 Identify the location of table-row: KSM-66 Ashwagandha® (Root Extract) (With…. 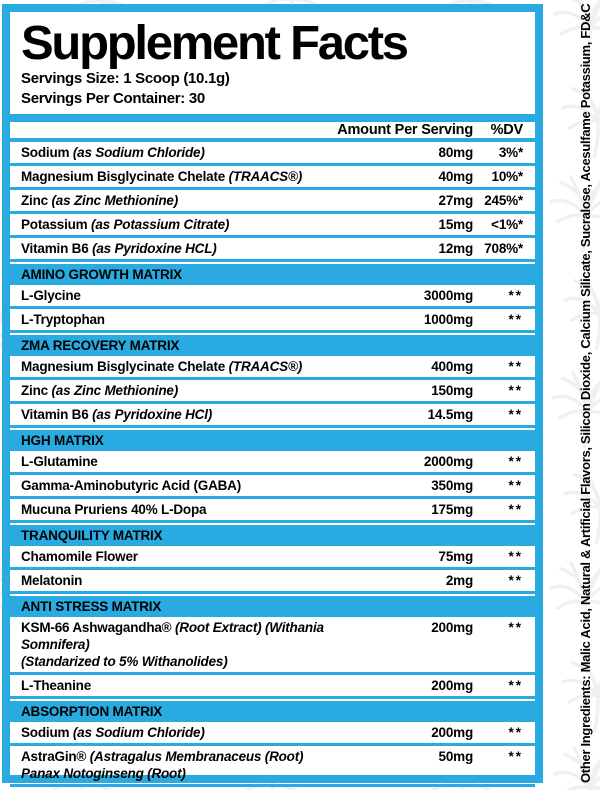
(272, 646).